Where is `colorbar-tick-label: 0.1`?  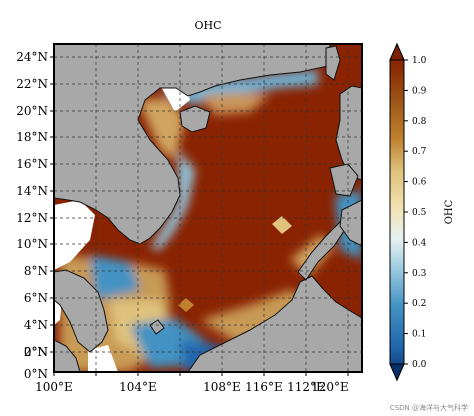
colorbar-tick-label: 0.1 is located at coordinates (419, 335).